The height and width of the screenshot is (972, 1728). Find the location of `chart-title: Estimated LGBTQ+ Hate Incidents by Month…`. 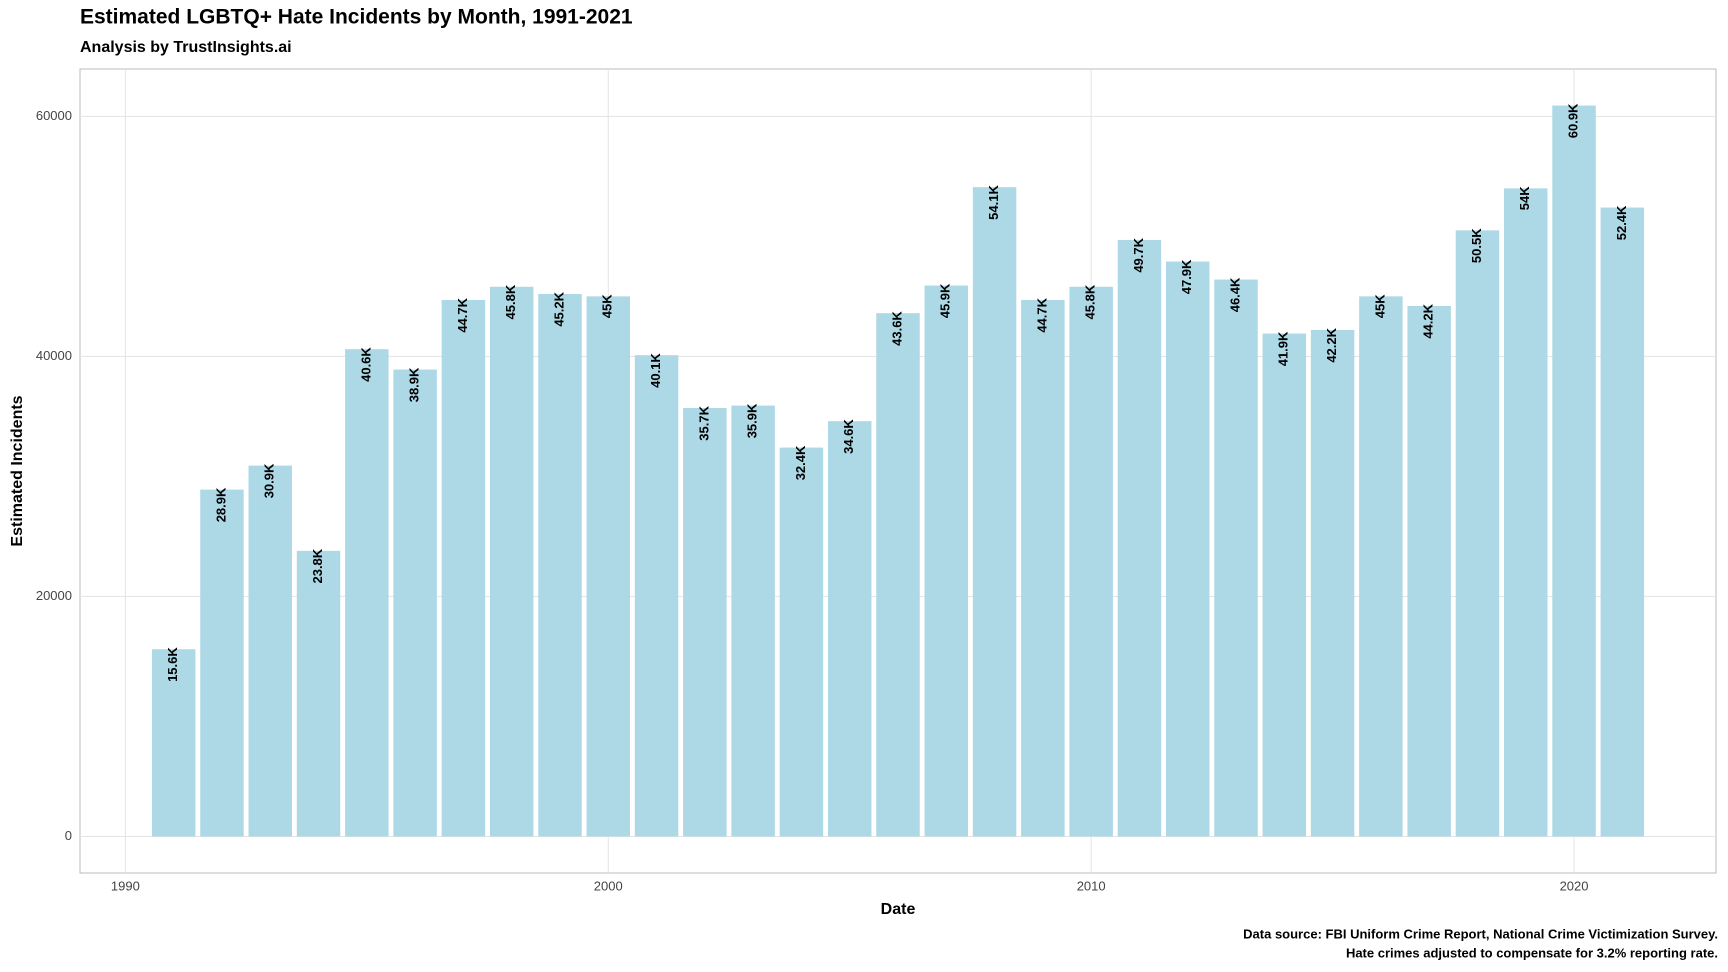

chart-title: Estimated LGBTQ+ Hate Incidents by Month… is located at coordinates (356, 17).